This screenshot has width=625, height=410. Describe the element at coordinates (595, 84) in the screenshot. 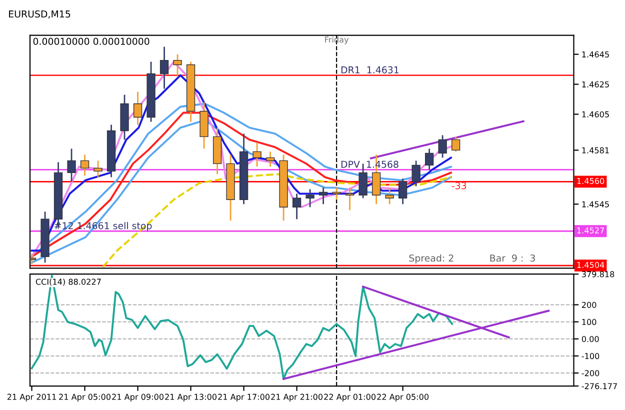

I see `y-tick-label: 1.4625` at that location.